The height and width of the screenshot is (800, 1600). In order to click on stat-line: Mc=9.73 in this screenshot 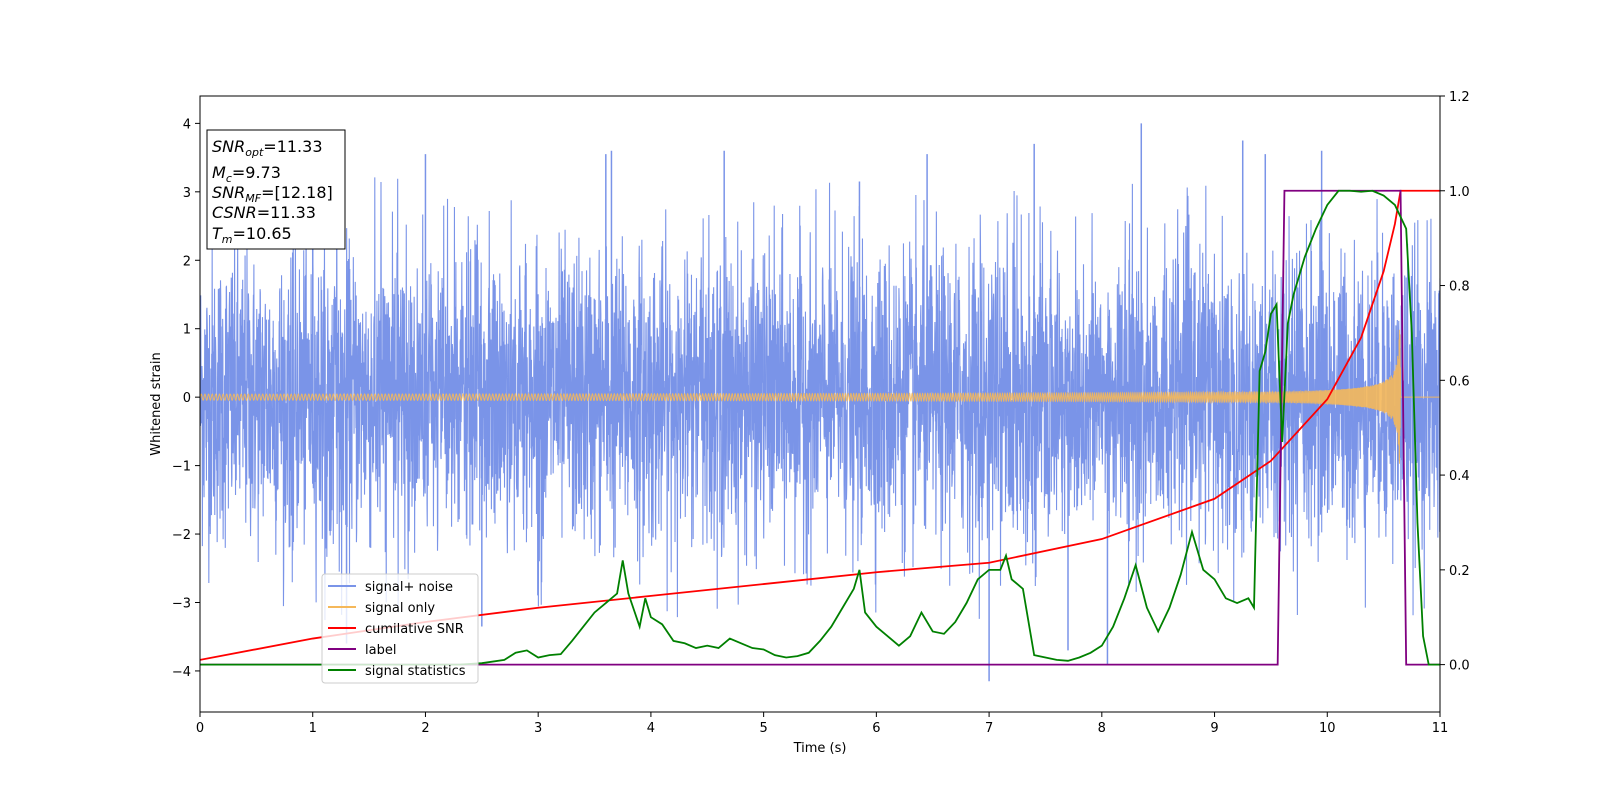, I will do `click(246, 174)`.